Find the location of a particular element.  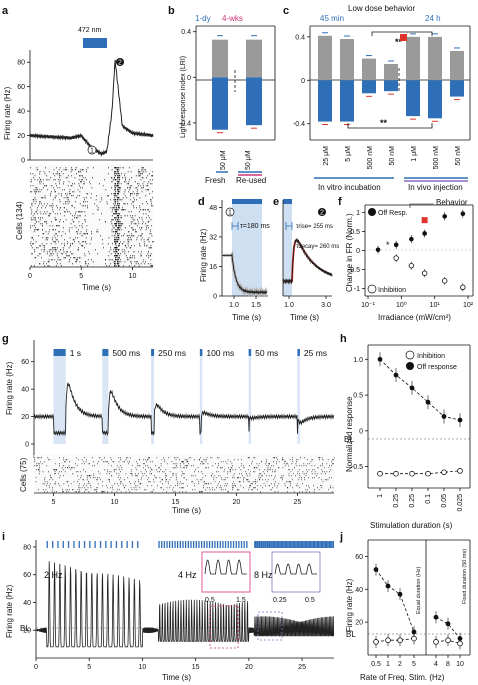

panel-g-label: g is located at coordinates (5, 339).